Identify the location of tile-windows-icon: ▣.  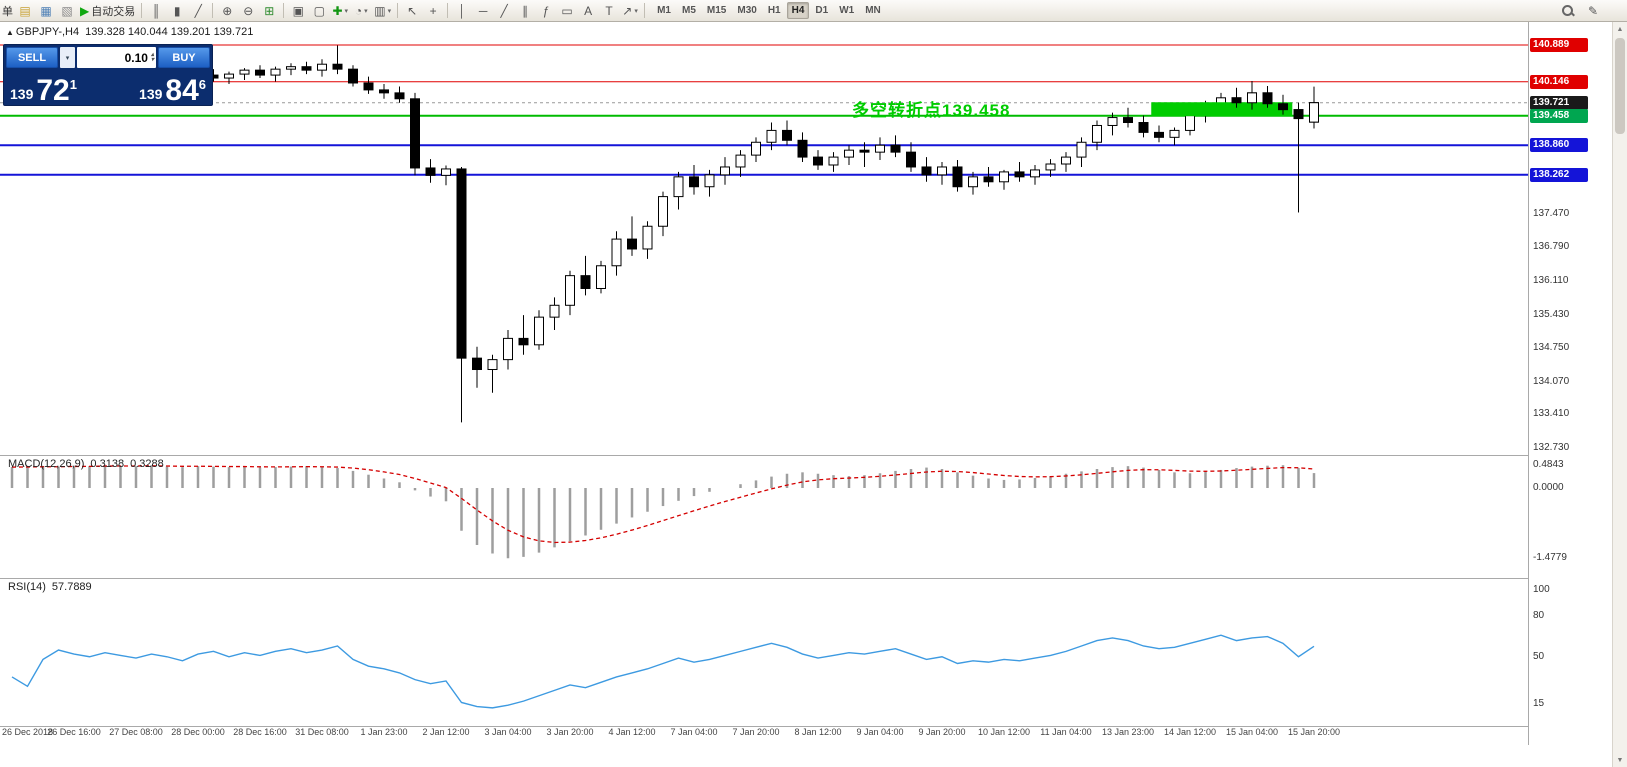
(298, 11).